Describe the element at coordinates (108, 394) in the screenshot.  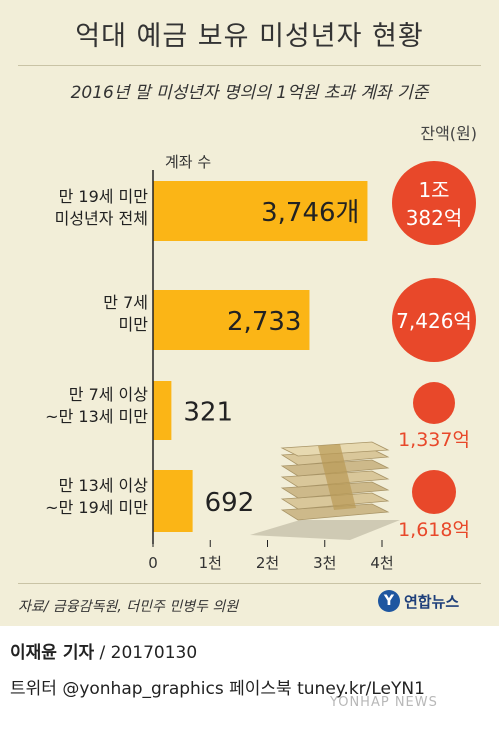
I see `category-label-line: 만 7세 이상` at that location.